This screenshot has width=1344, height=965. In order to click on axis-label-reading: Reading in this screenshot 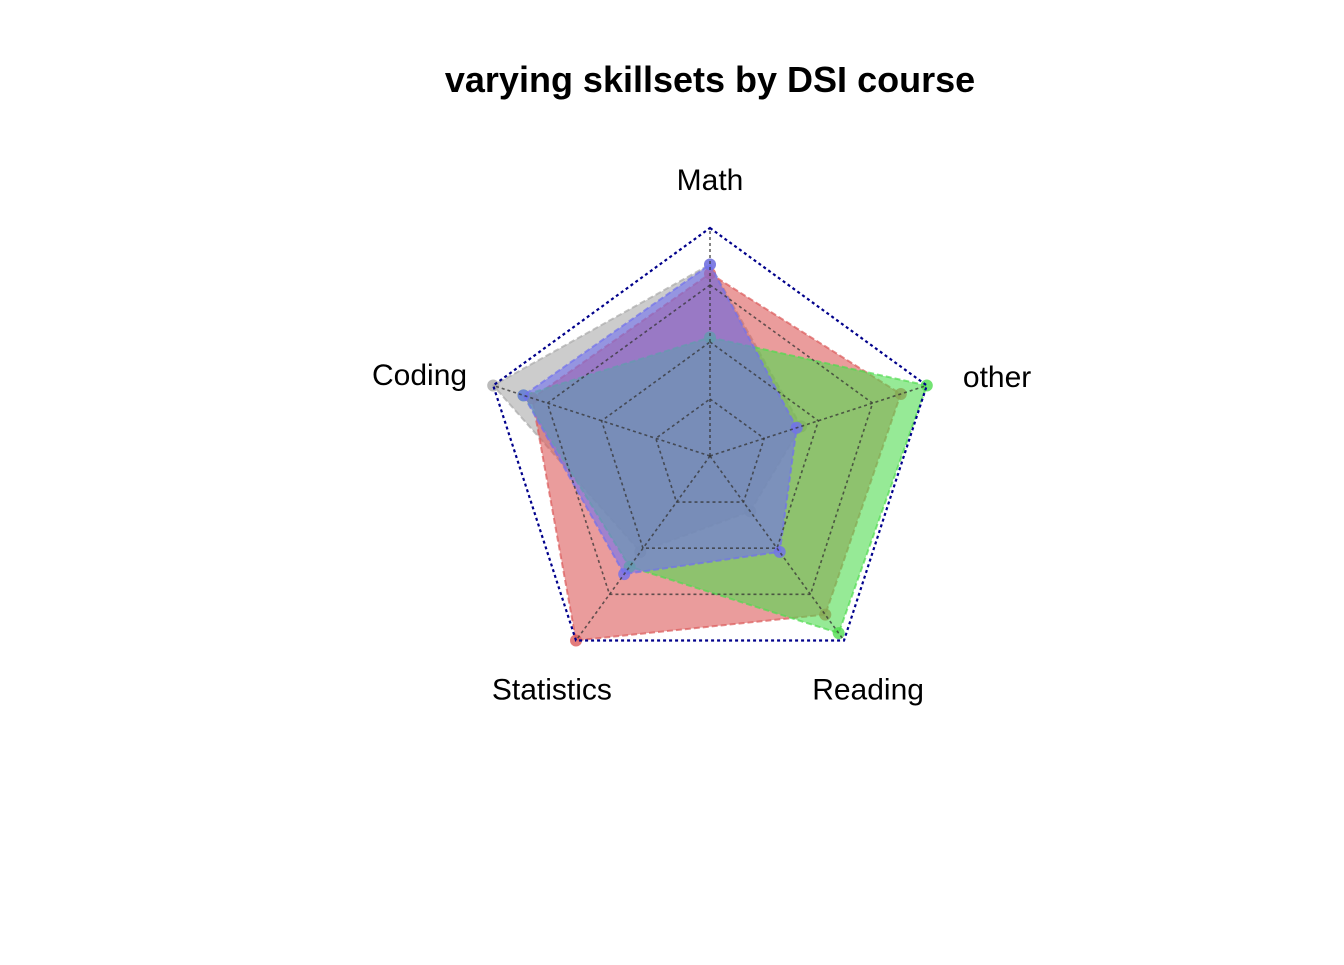, I will do `click(868, 690)`.